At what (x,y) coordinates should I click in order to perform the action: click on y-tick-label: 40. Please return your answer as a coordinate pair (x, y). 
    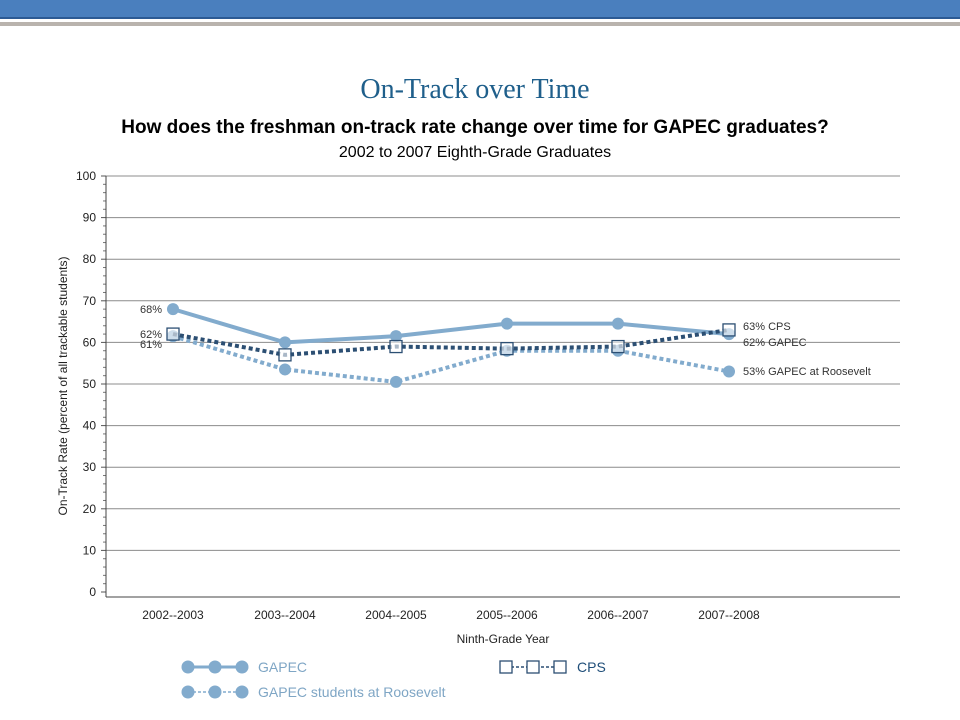
    Looking at the image, I should click on (90, 426).